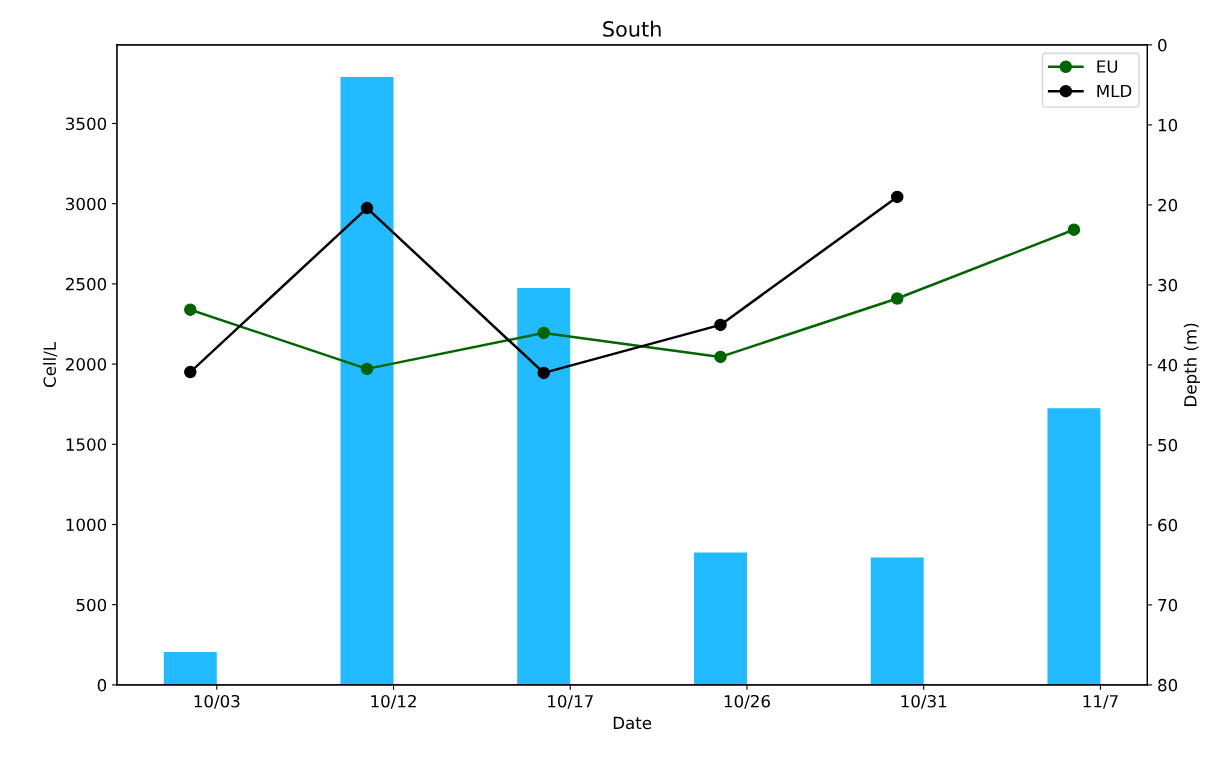  Describe the element at coordinates (217, 701) in the screenshot. I see `x-tick-label: 10/03` at that location.